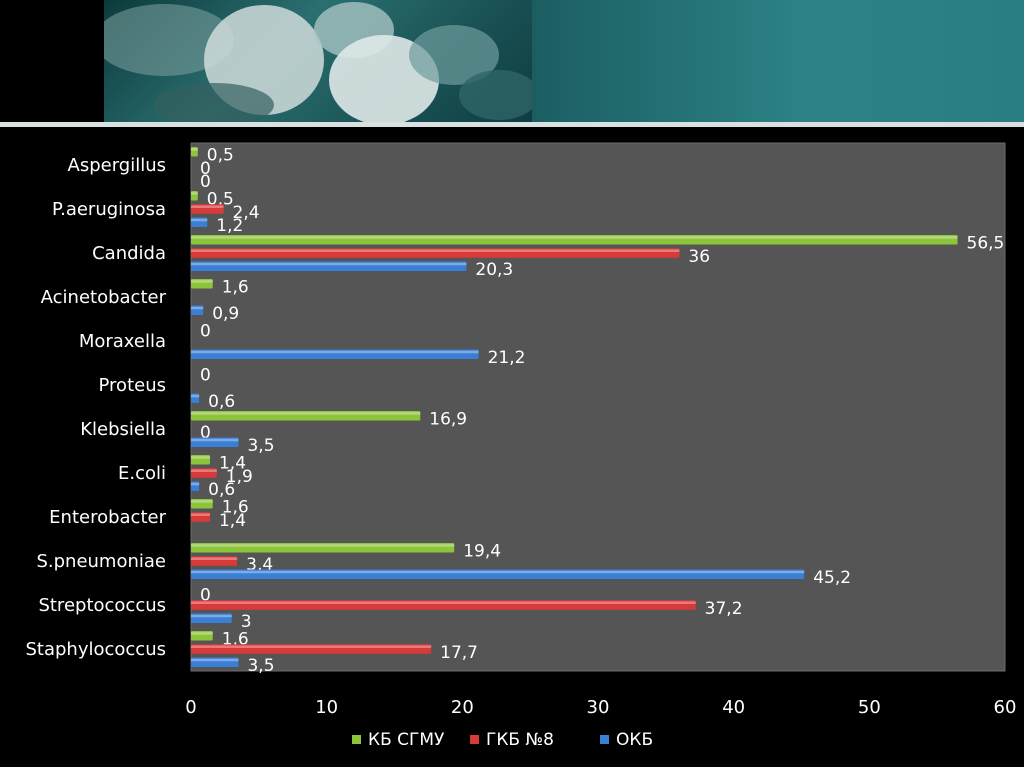 The height and width of the screenshot is (767, 1024). I want to click on bar-series-gkb-8-streptococcus, so click(443, 605).